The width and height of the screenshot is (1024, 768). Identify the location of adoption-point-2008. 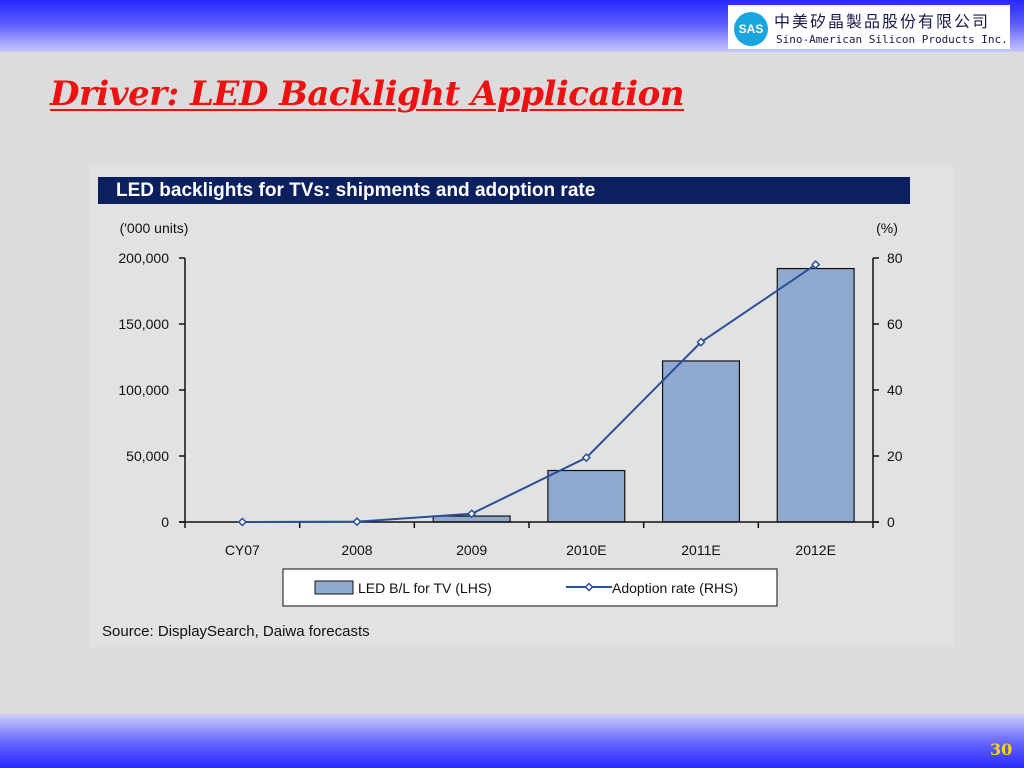
(357, 522).